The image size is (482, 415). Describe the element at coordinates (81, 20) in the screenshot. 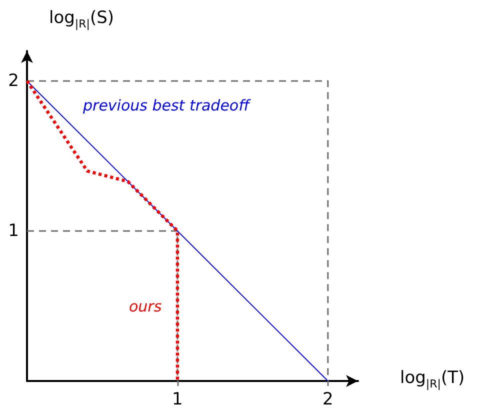

I see `y-axis-title: log$_{|R|}$(S)` at that location.